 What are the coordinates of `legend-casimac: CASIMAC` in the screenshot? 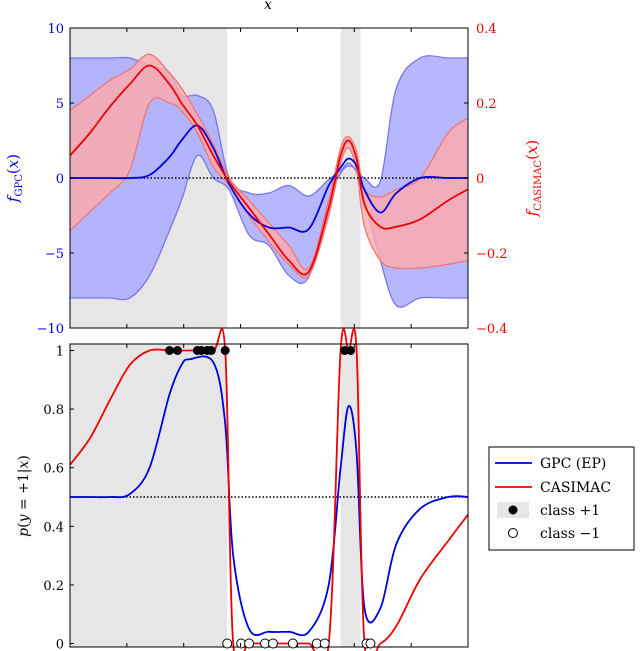 It's located at (575, 488).